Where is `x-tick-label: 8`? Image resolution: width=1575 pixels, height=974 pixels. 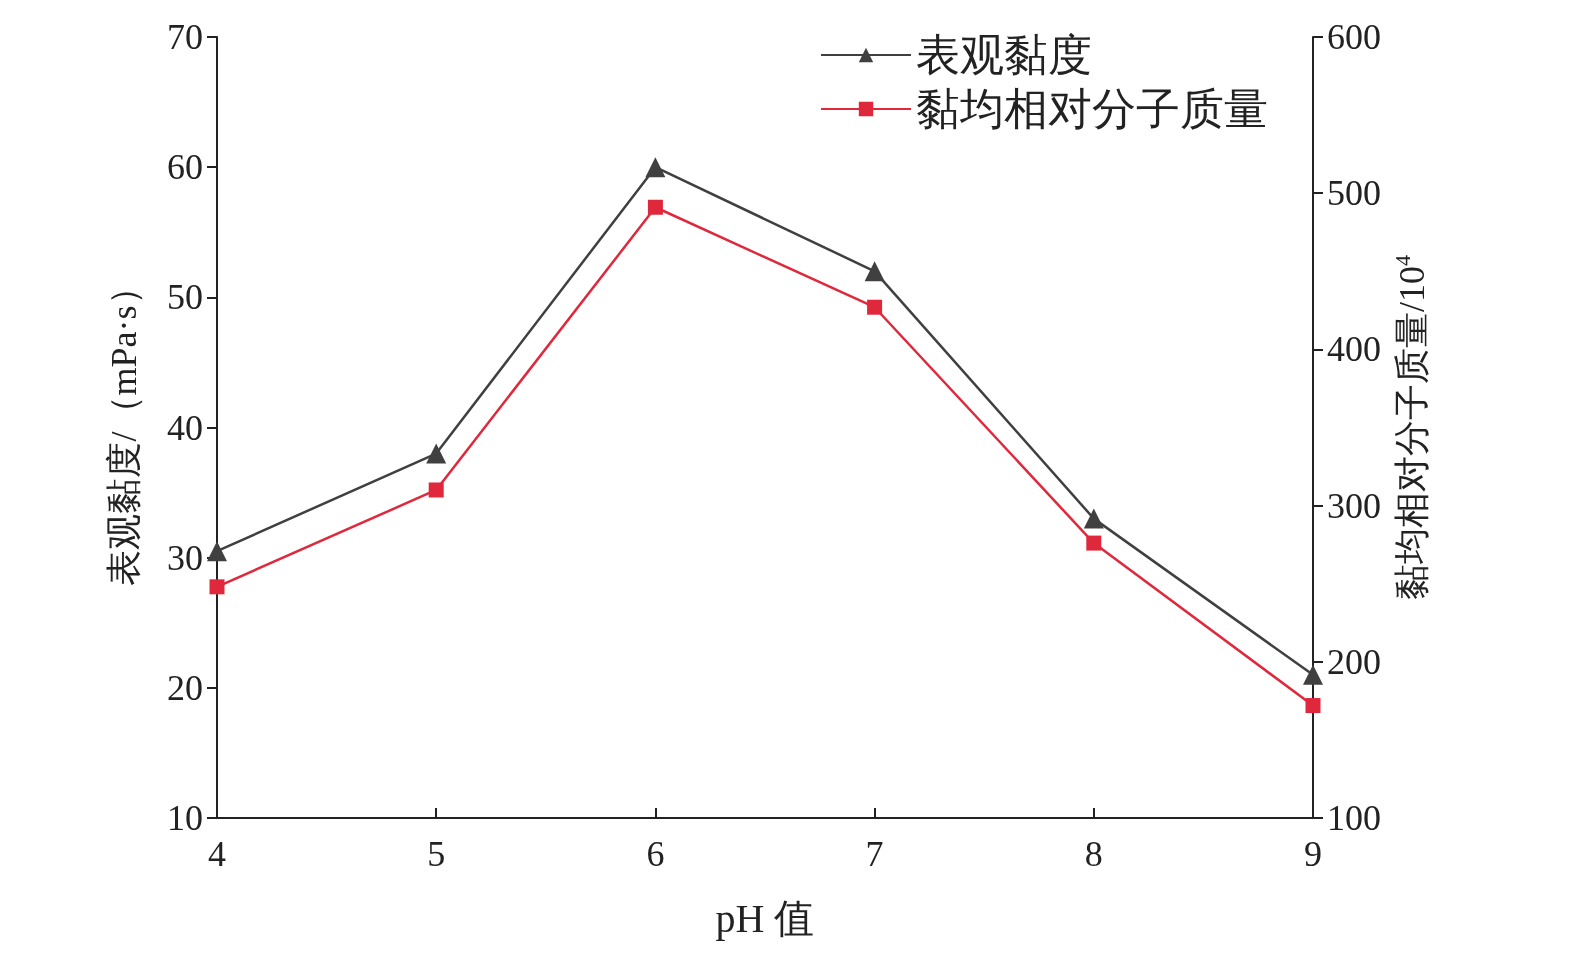 x-tick-label: 8 is located at coordinates (1093, 854).